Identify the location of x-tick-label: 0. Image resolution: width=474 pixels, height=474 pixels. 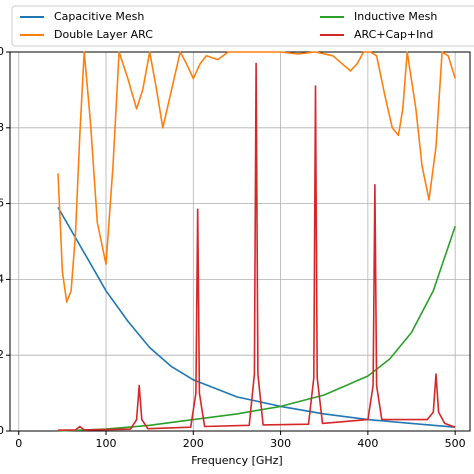
(18, 443).